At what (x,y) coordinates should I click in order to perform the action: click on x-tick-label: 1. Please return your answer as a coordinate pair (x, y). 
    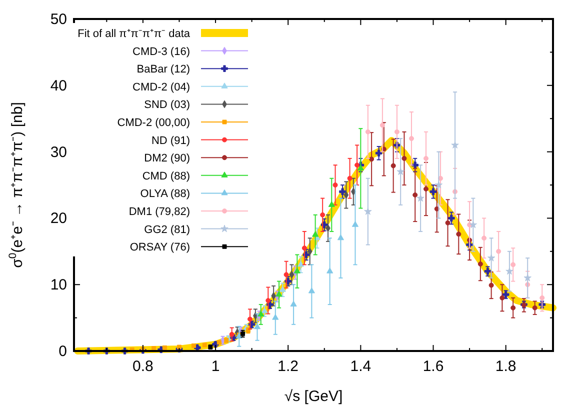
    Looking at the image, I should click on (215, 366).